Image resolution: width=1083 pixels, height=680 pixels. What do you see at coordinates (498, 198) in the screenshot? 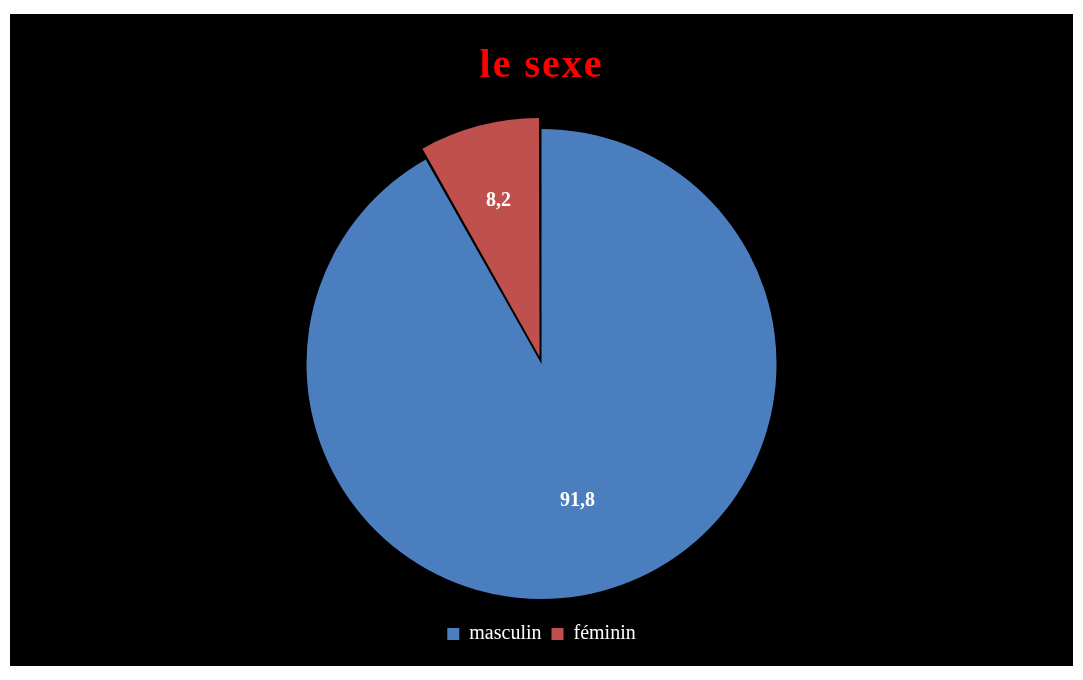
I see `data-label: 8,2` at bounding box center [498, 198].